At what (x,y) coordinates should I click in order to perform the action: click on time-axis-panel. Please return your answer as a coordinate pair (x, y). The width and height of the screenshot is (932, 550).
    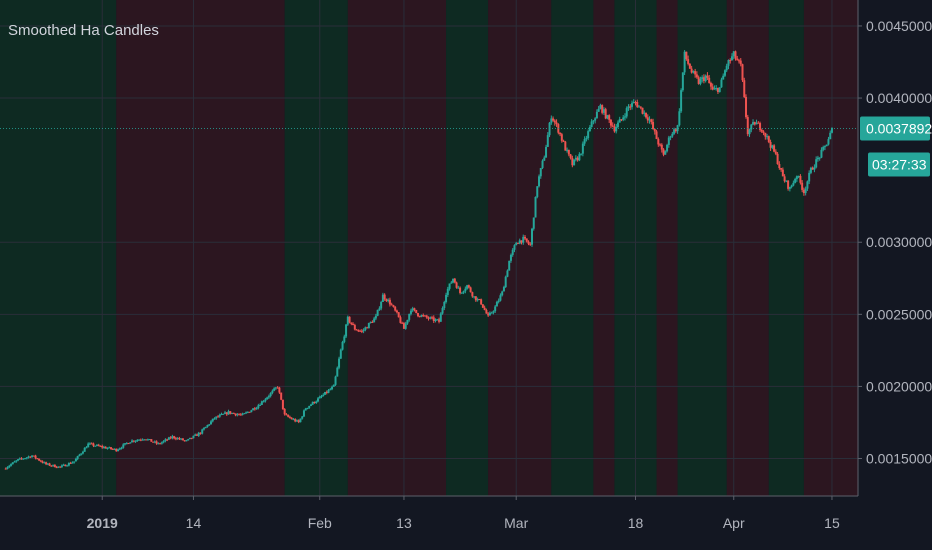
    Looking at the image, I should click on (466, 523).